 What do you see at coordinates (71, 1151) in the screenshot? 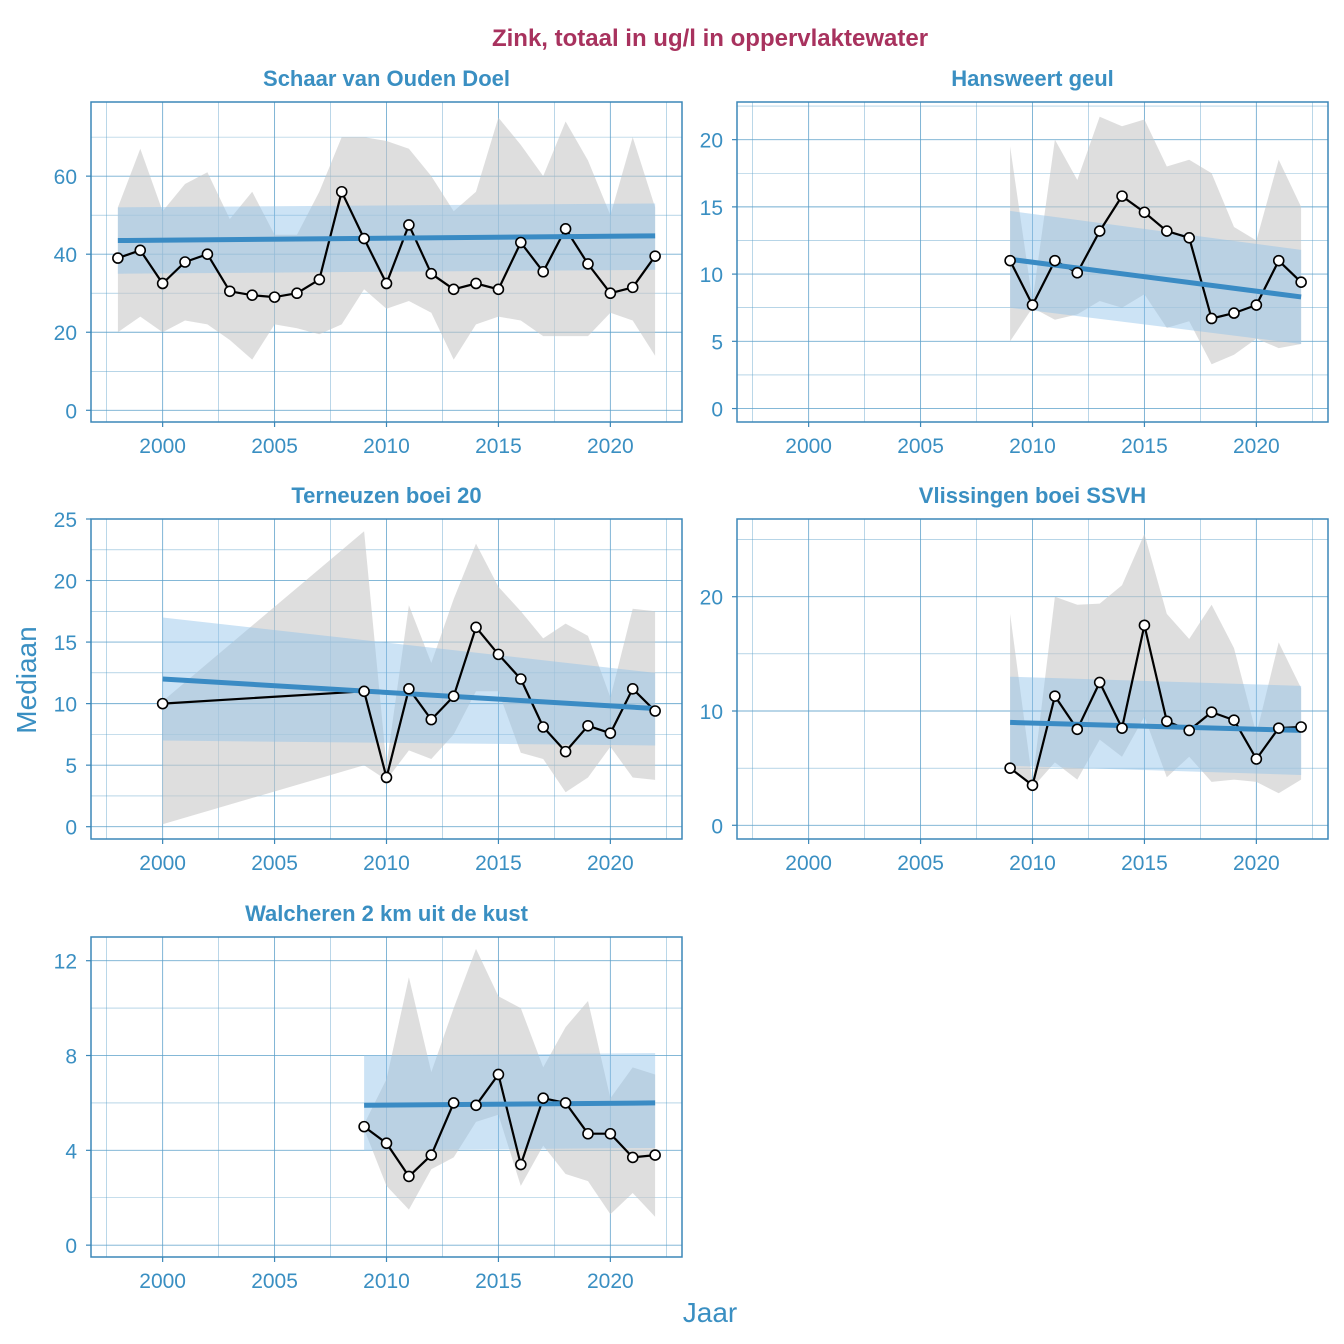
I see `y-tick-label: 4` at bounding box center [71, 1151].